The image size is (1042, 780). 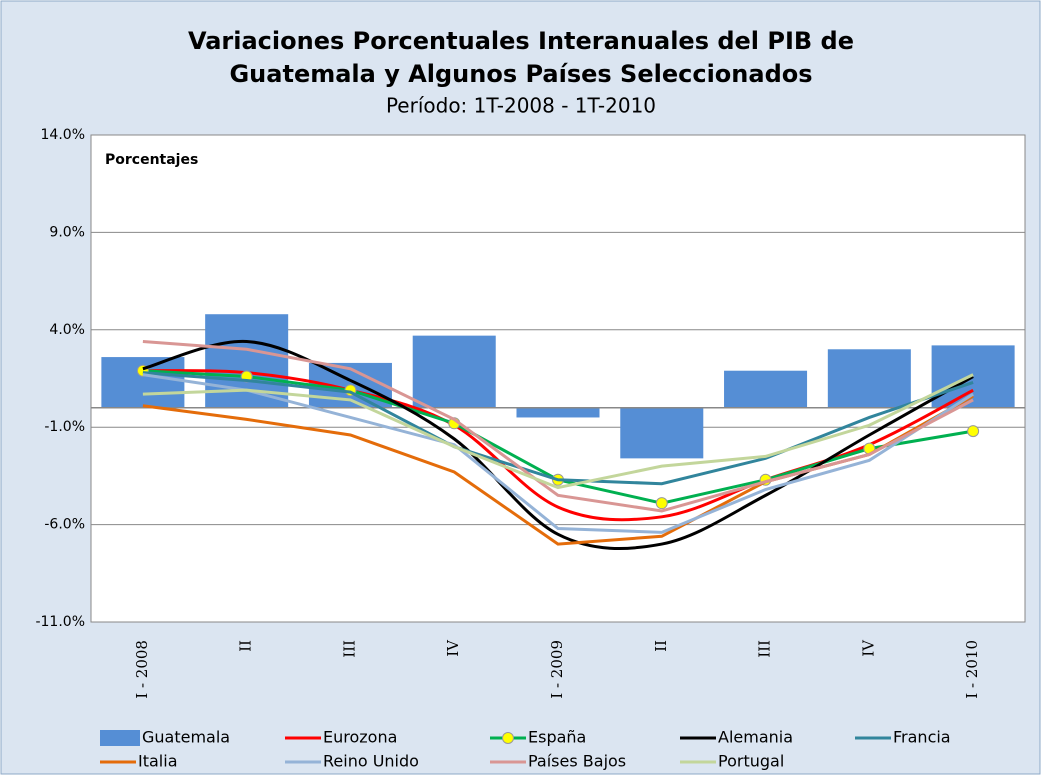 What do you see at coordinates (120, 738) in the screenshot?
I see `legend-swatch` at bounding box center [120, 738].